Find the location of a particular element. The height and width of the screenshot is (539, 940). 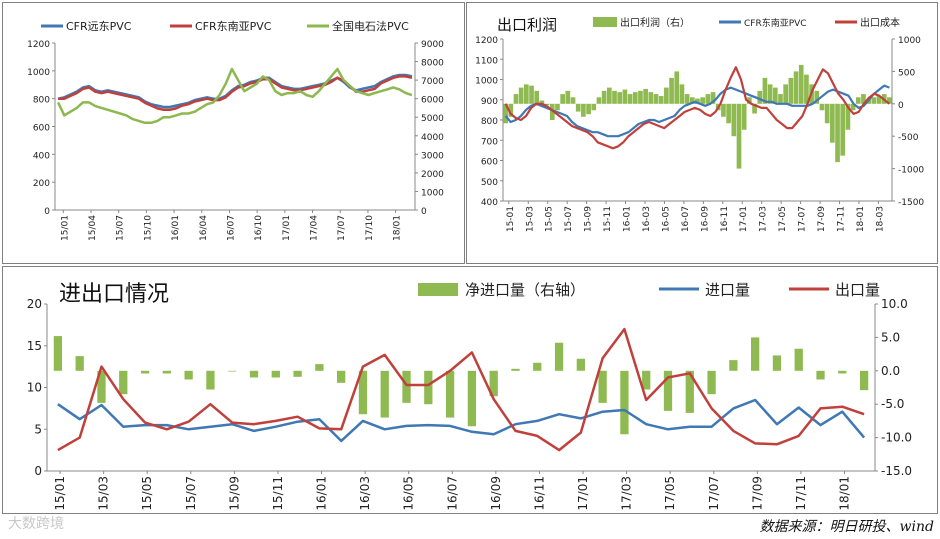

right-tick-label: 8000 is located at coordinates (432, 64).